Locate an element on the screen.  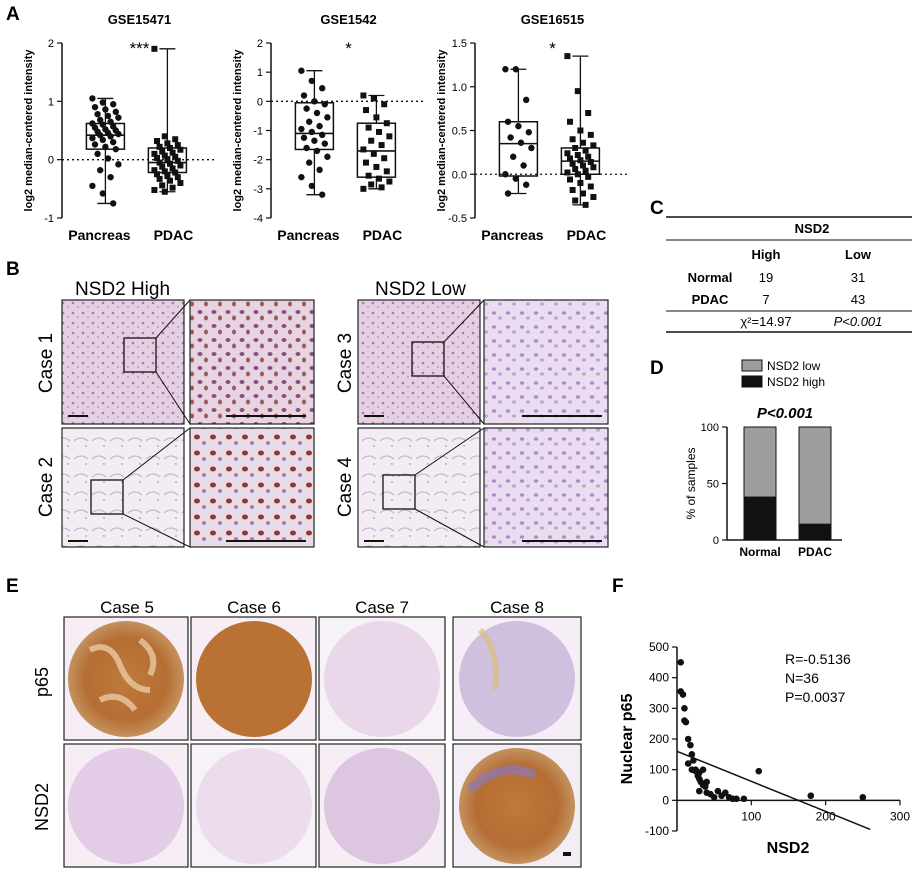
tma-core-case8-nsd2 is located at coordinates (517, 806).